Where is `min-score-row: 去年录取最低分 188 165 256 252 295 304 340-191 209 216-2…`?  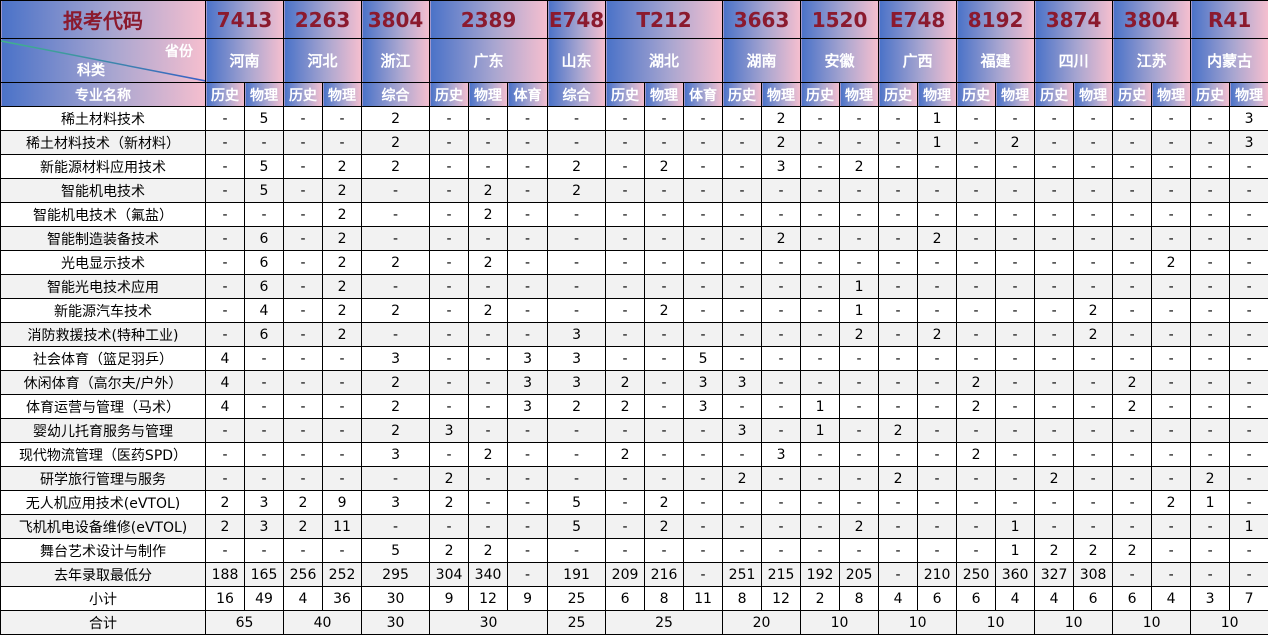 min-score-row: 去年录取最低分 188 165 256 252 295 304 340-191 209 216-2… is located at coordinates (634, 574).